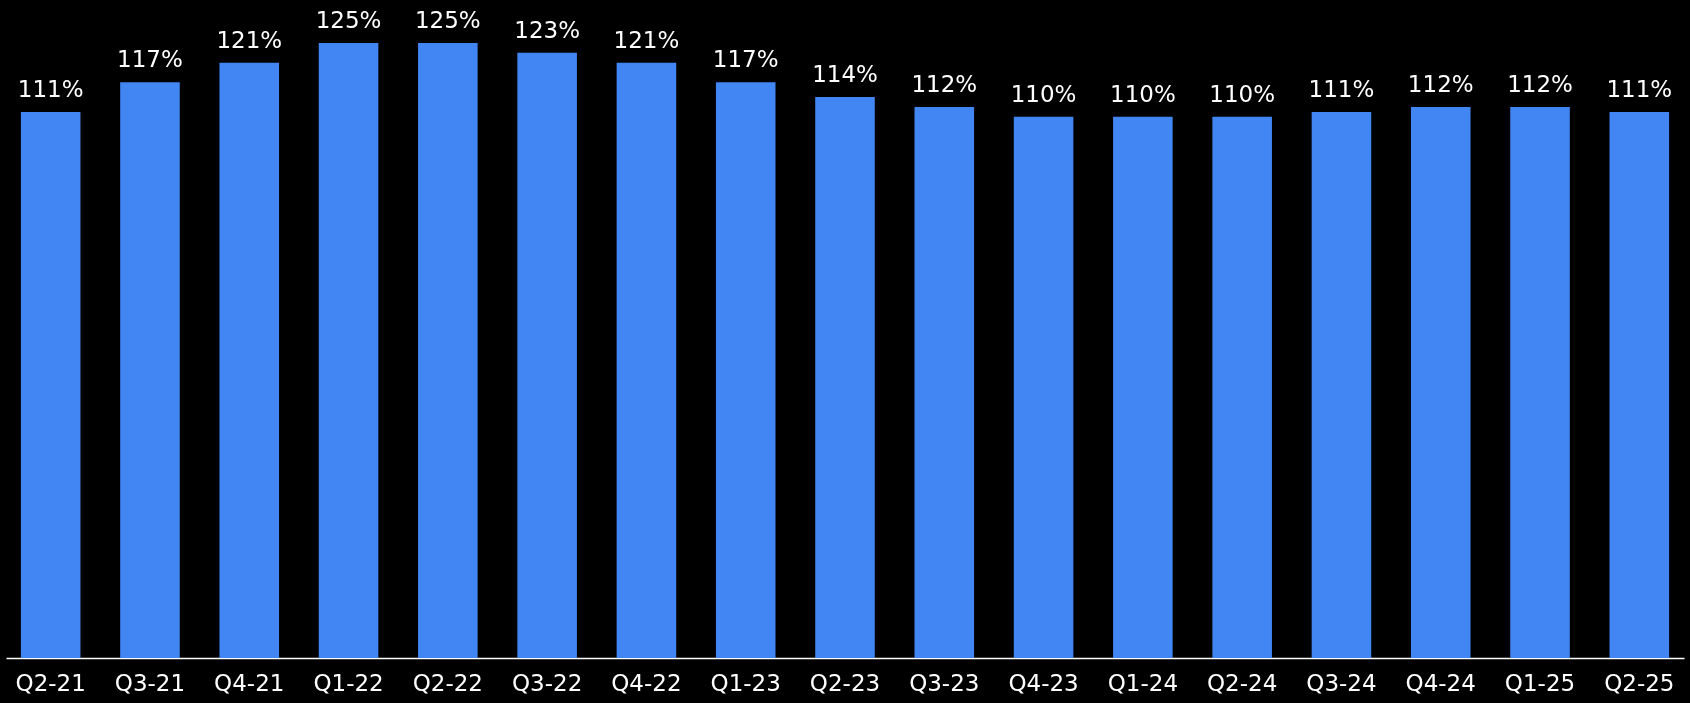  What do you see at coordinates (547, 29) in the screenshot?
I see `data-label: 123%` at bounding box center [547, 29].